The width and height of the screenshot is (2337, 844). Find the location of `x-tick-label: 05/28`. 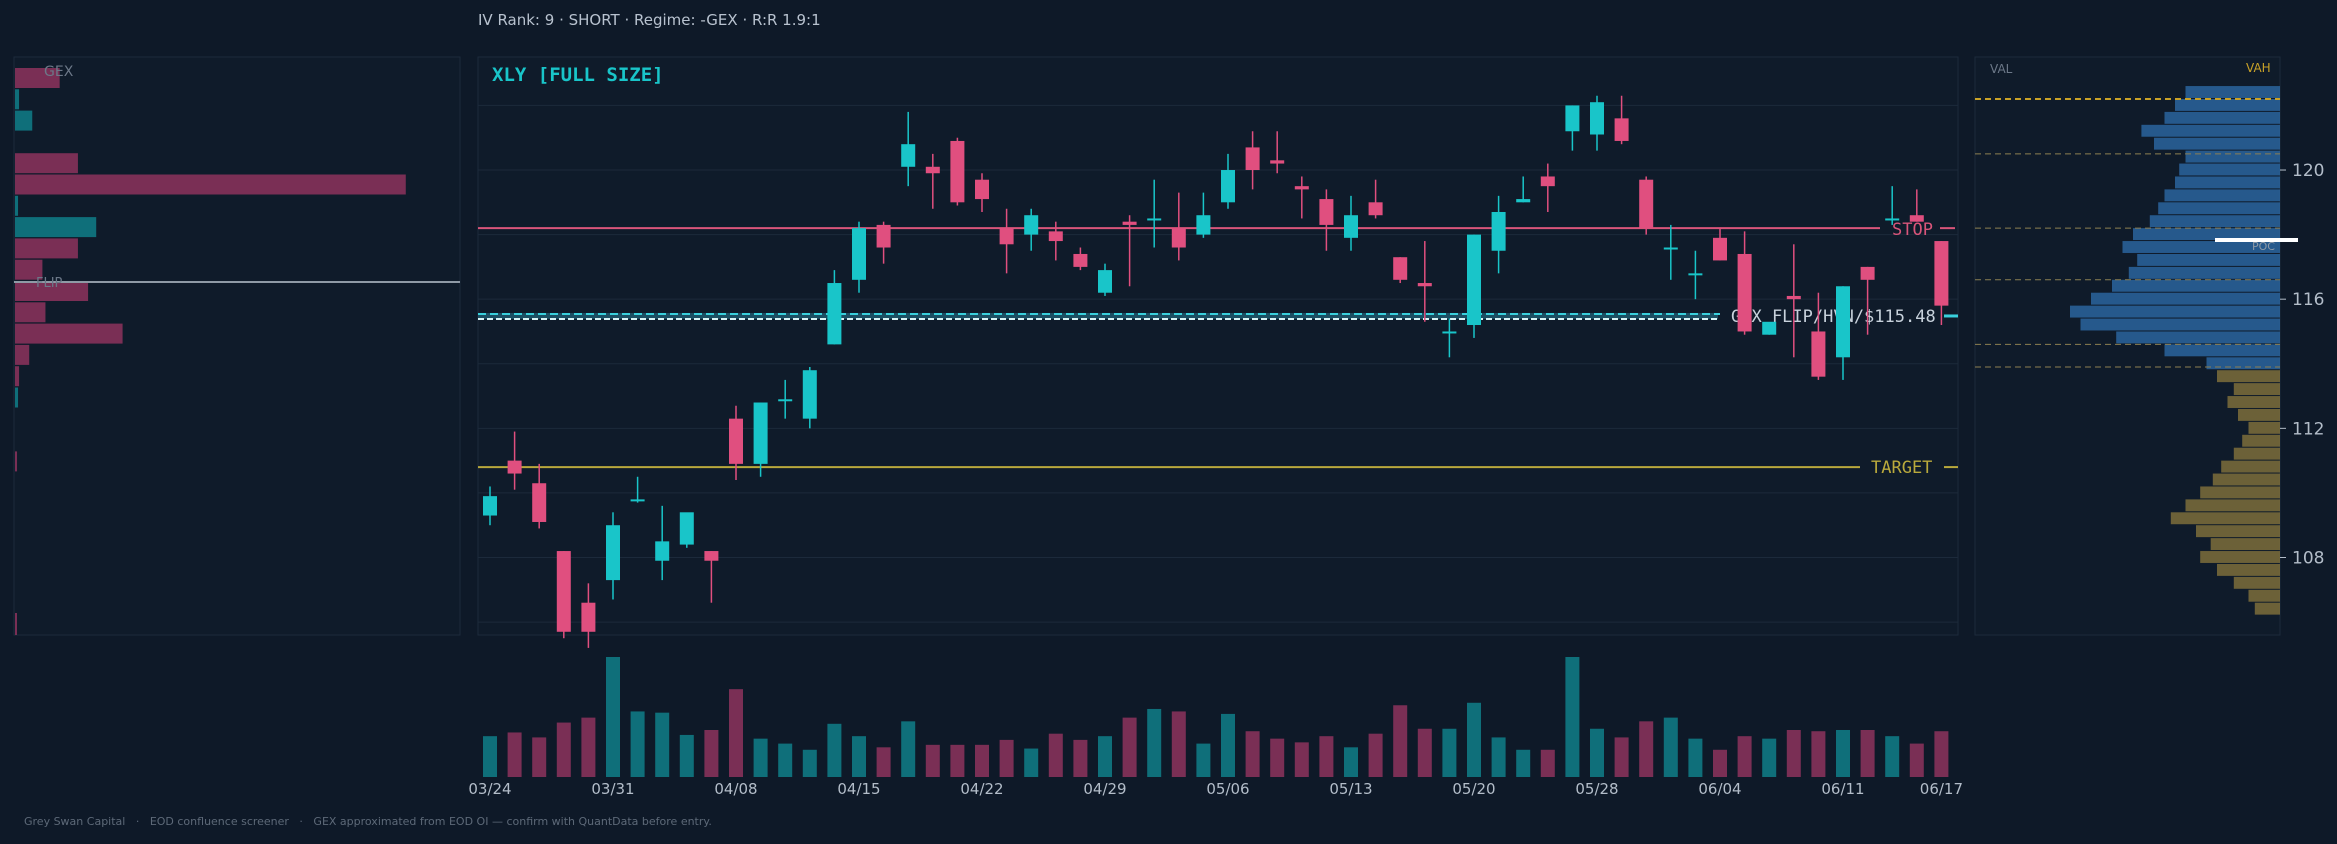

x-tick-label: 05/28 is located at coordinates (1596, 789).